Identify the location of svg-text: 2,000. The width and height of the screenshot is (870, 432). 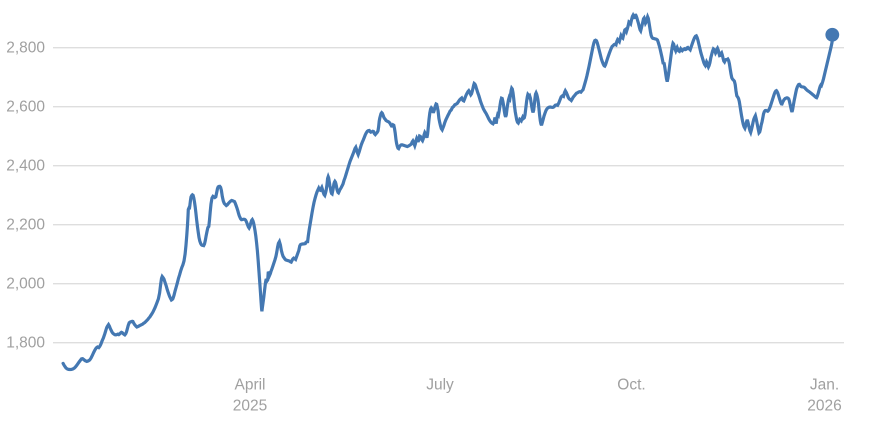
(25, 284).